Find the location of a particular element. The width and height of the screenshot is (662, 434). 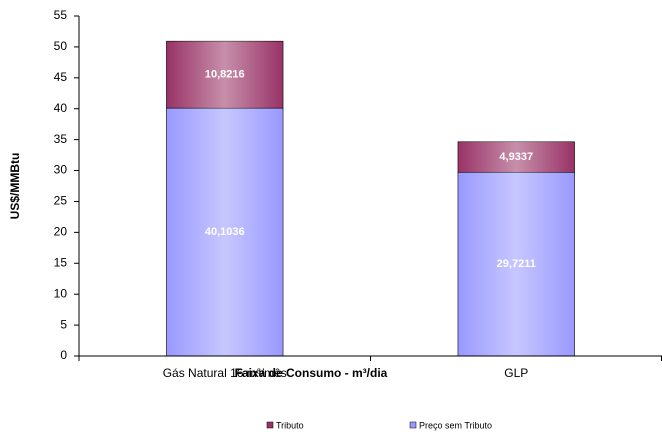

y-tick-label: 45 is located at coordinates (61, 77).